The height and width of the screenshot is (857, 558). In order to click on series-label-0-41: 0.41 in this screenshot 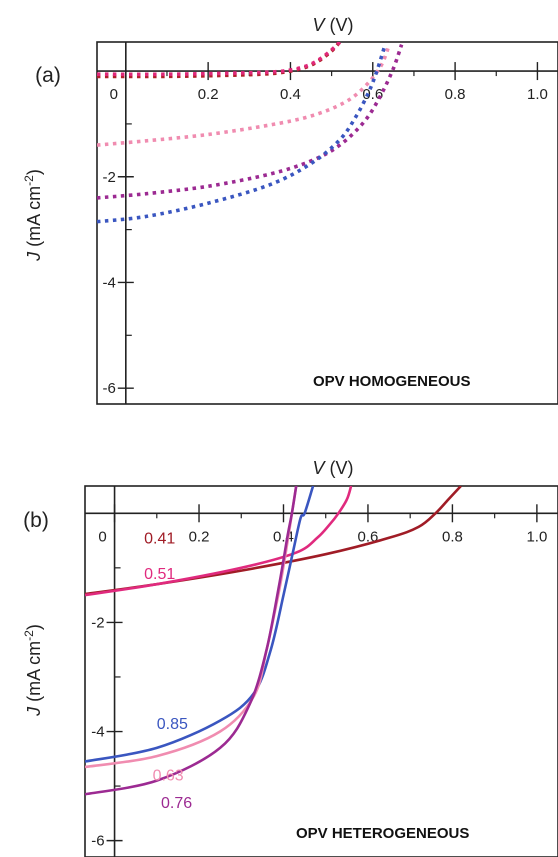, I will do `click(159, 538)`.